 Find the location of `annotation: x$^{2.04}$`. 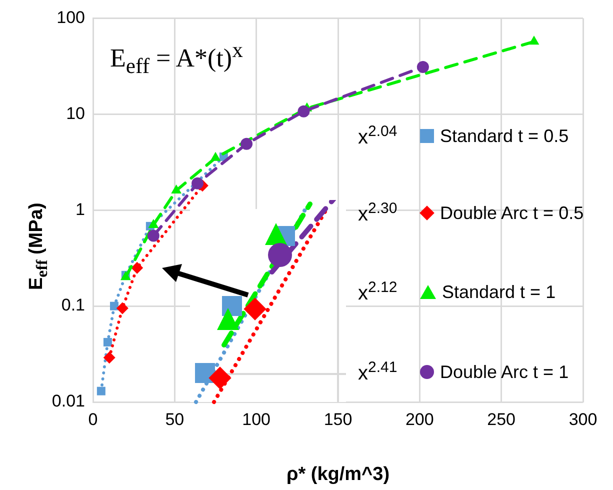

annotation: x$^{2.04}$ is located at coordinates (378, 136).